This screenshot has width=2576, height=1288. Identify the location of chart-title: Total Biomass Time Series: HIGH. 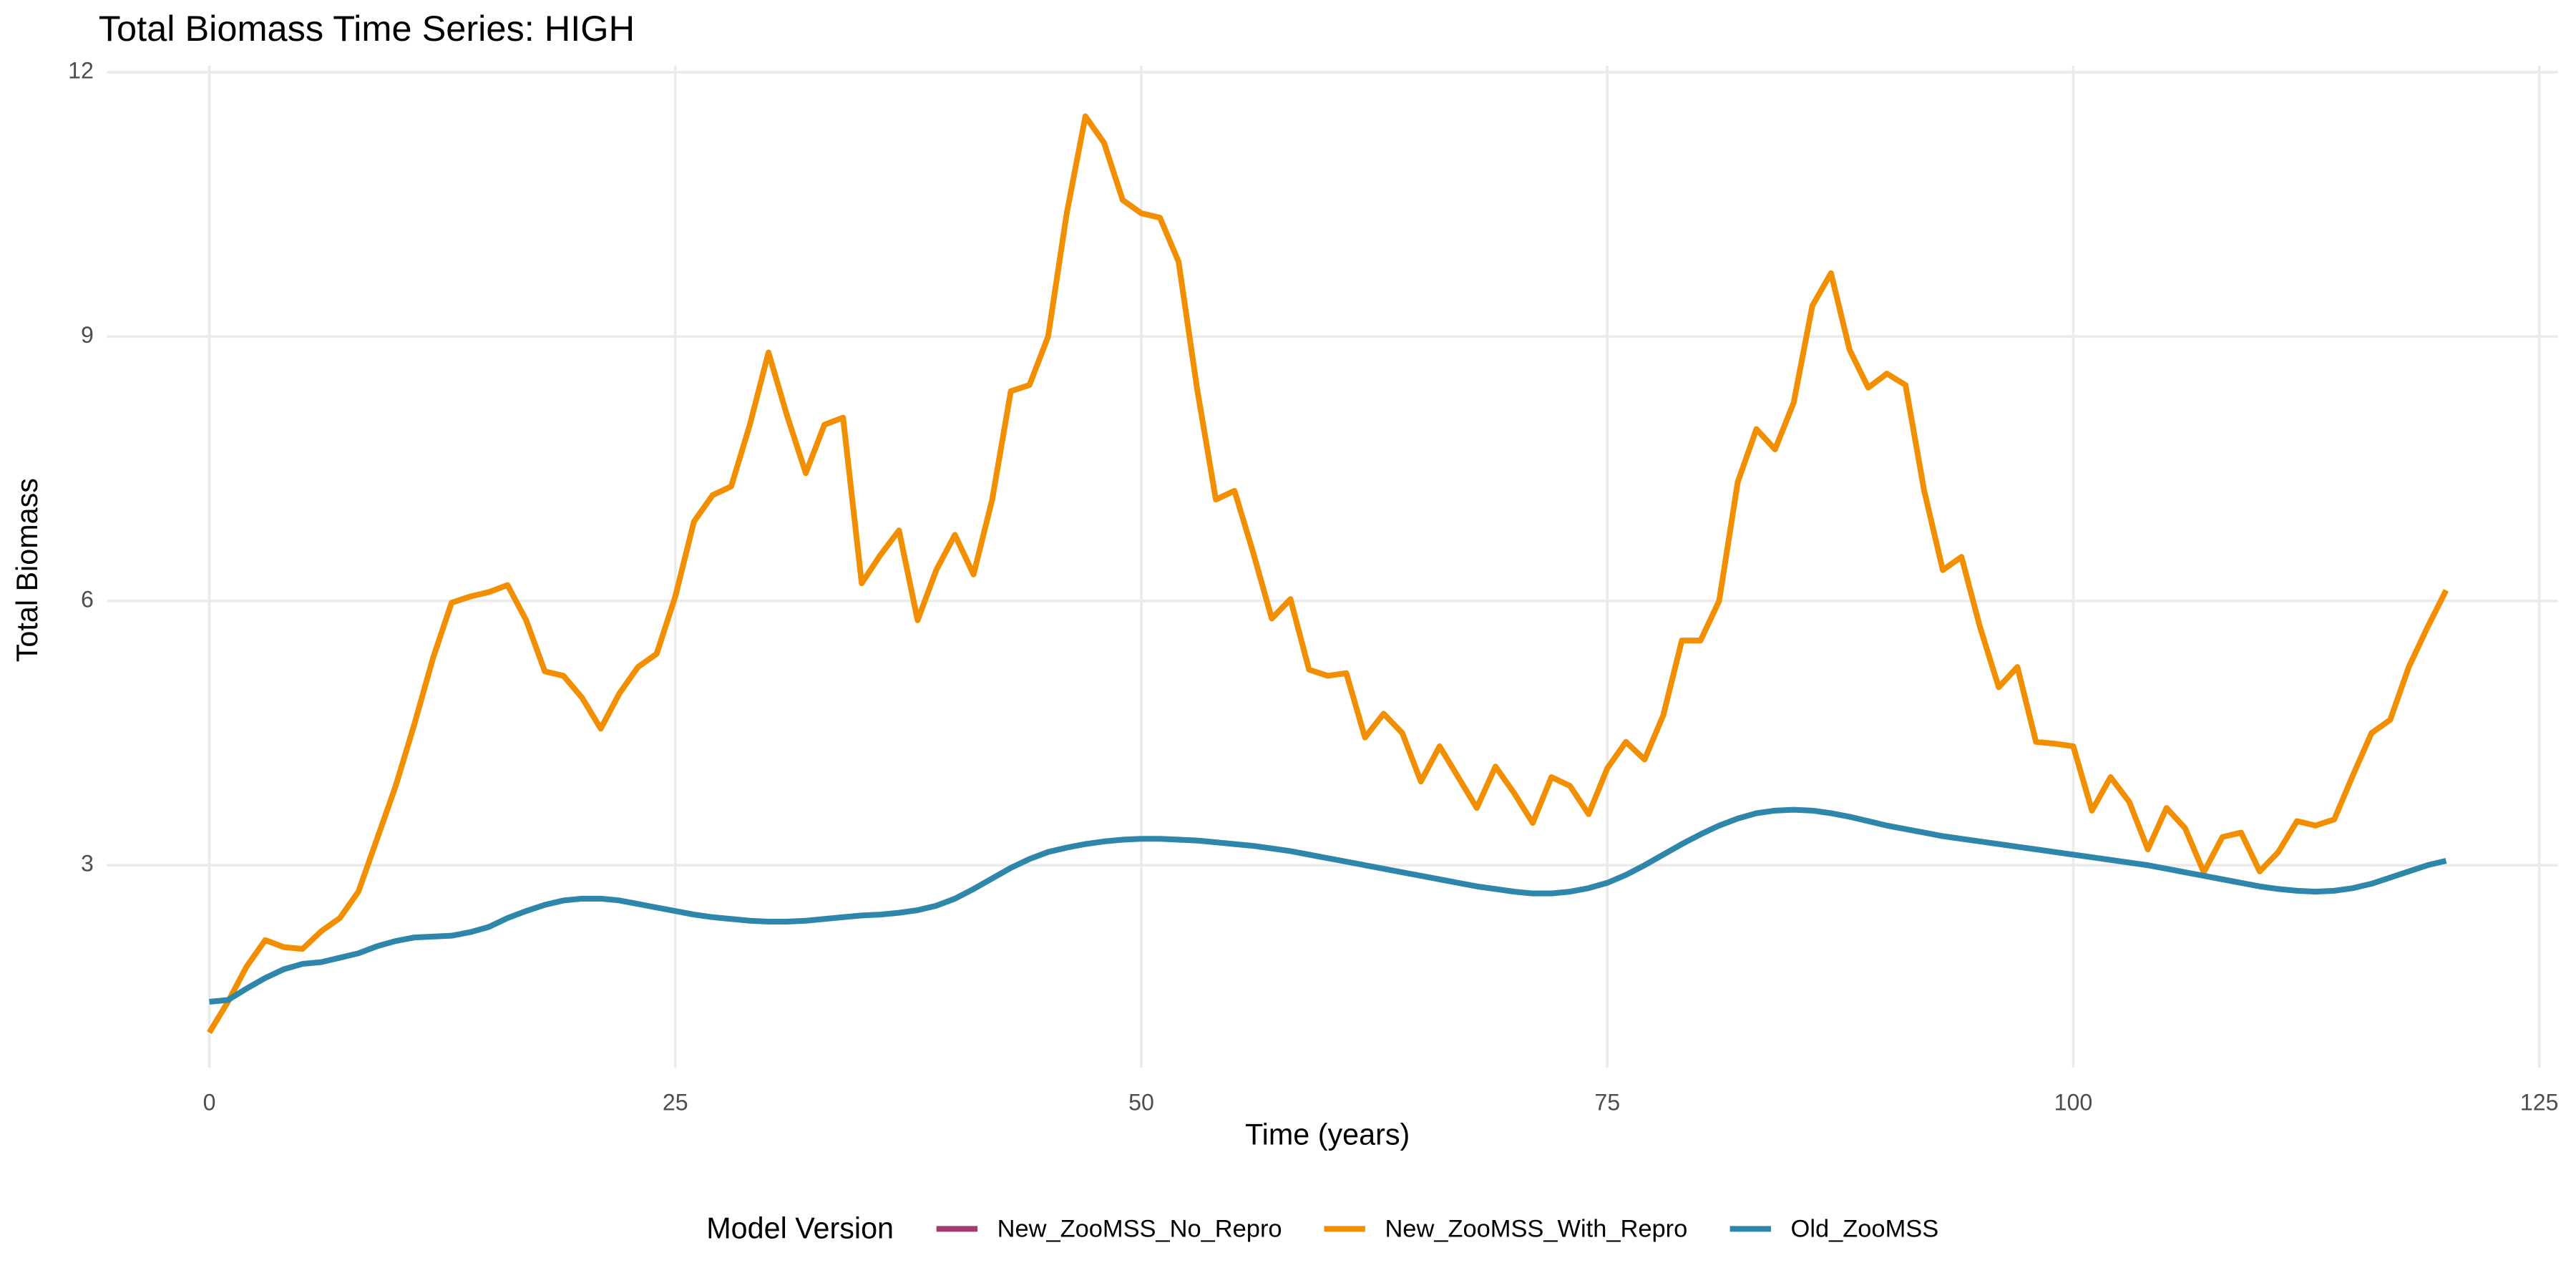
(367, 28).